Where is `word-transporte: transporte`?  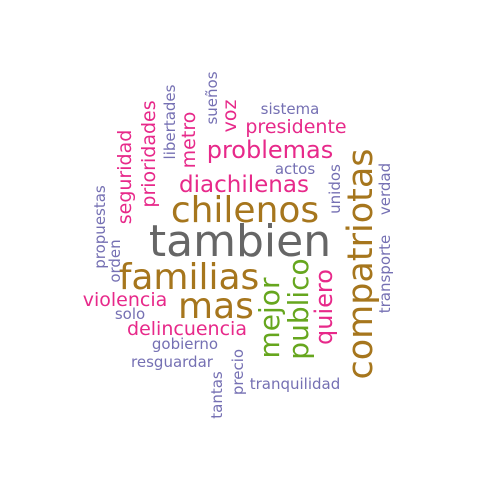 word-transporte: transporte is located at coordinates (385, 274).